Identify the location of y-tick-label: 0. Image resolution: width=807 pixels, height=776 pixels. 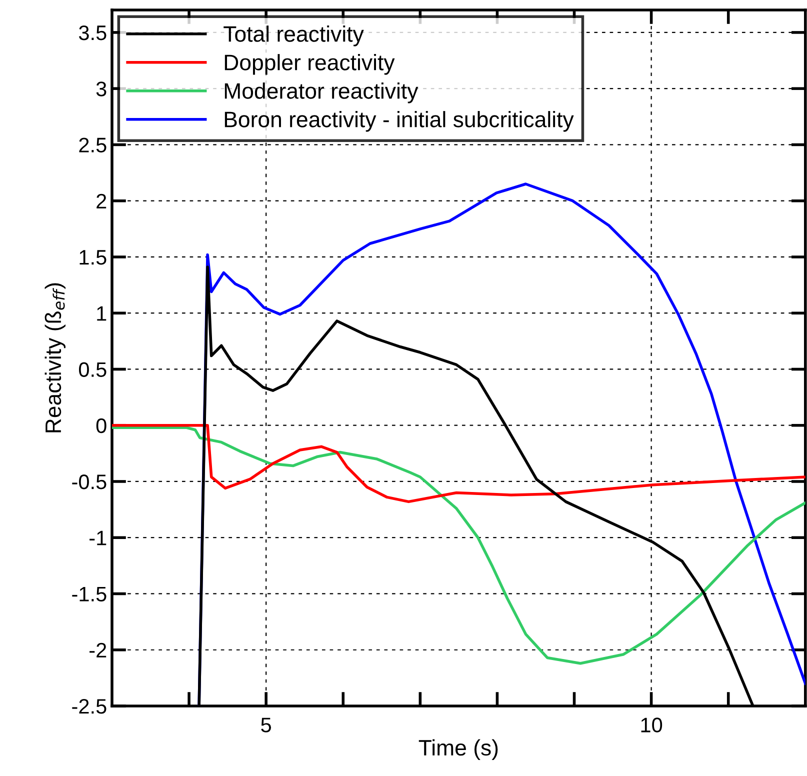
(101, 426).